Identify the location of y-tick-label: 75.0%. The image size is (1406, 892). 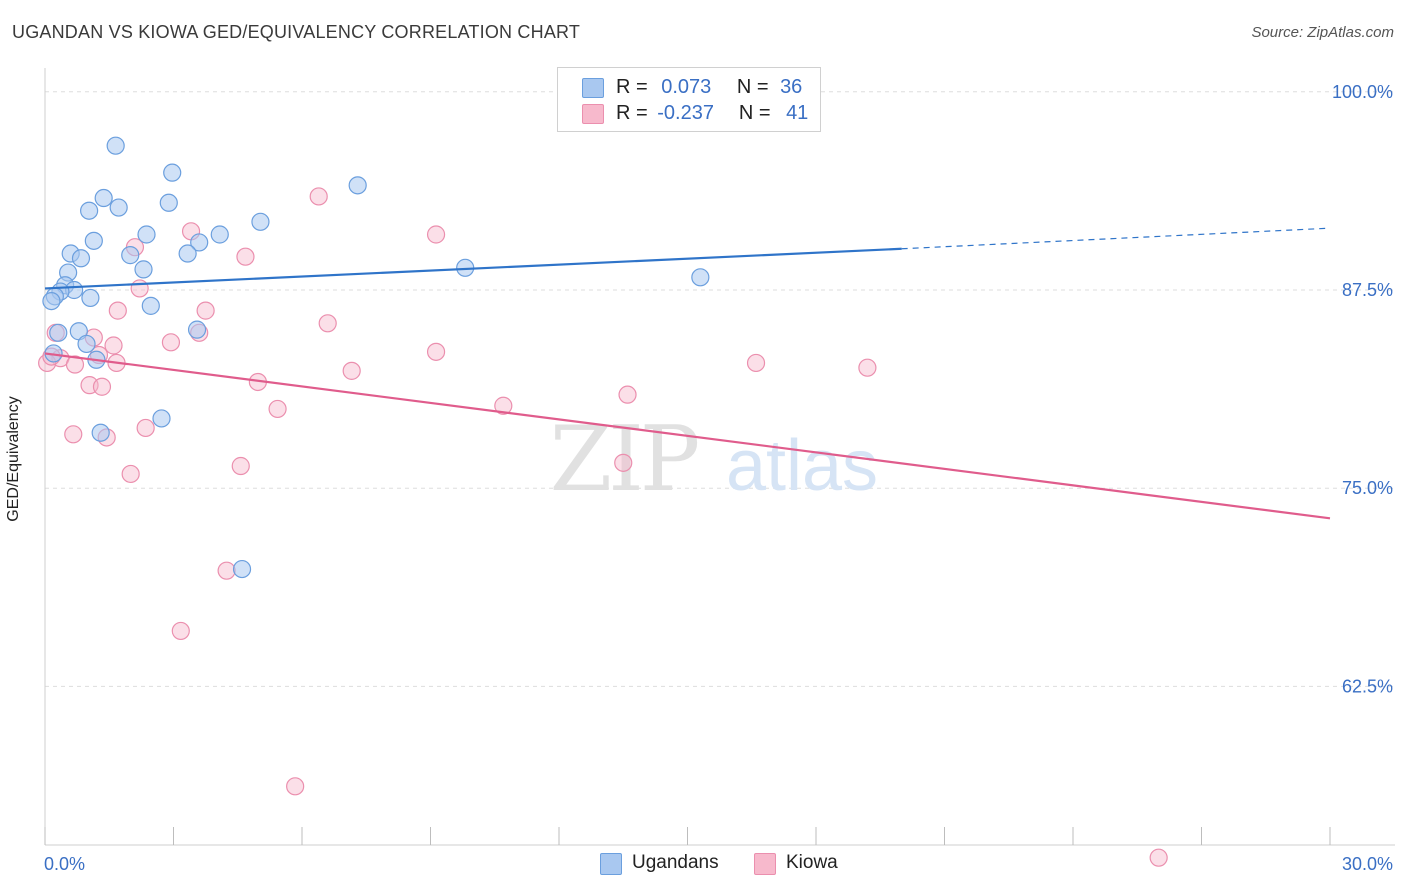
(1367, 488).